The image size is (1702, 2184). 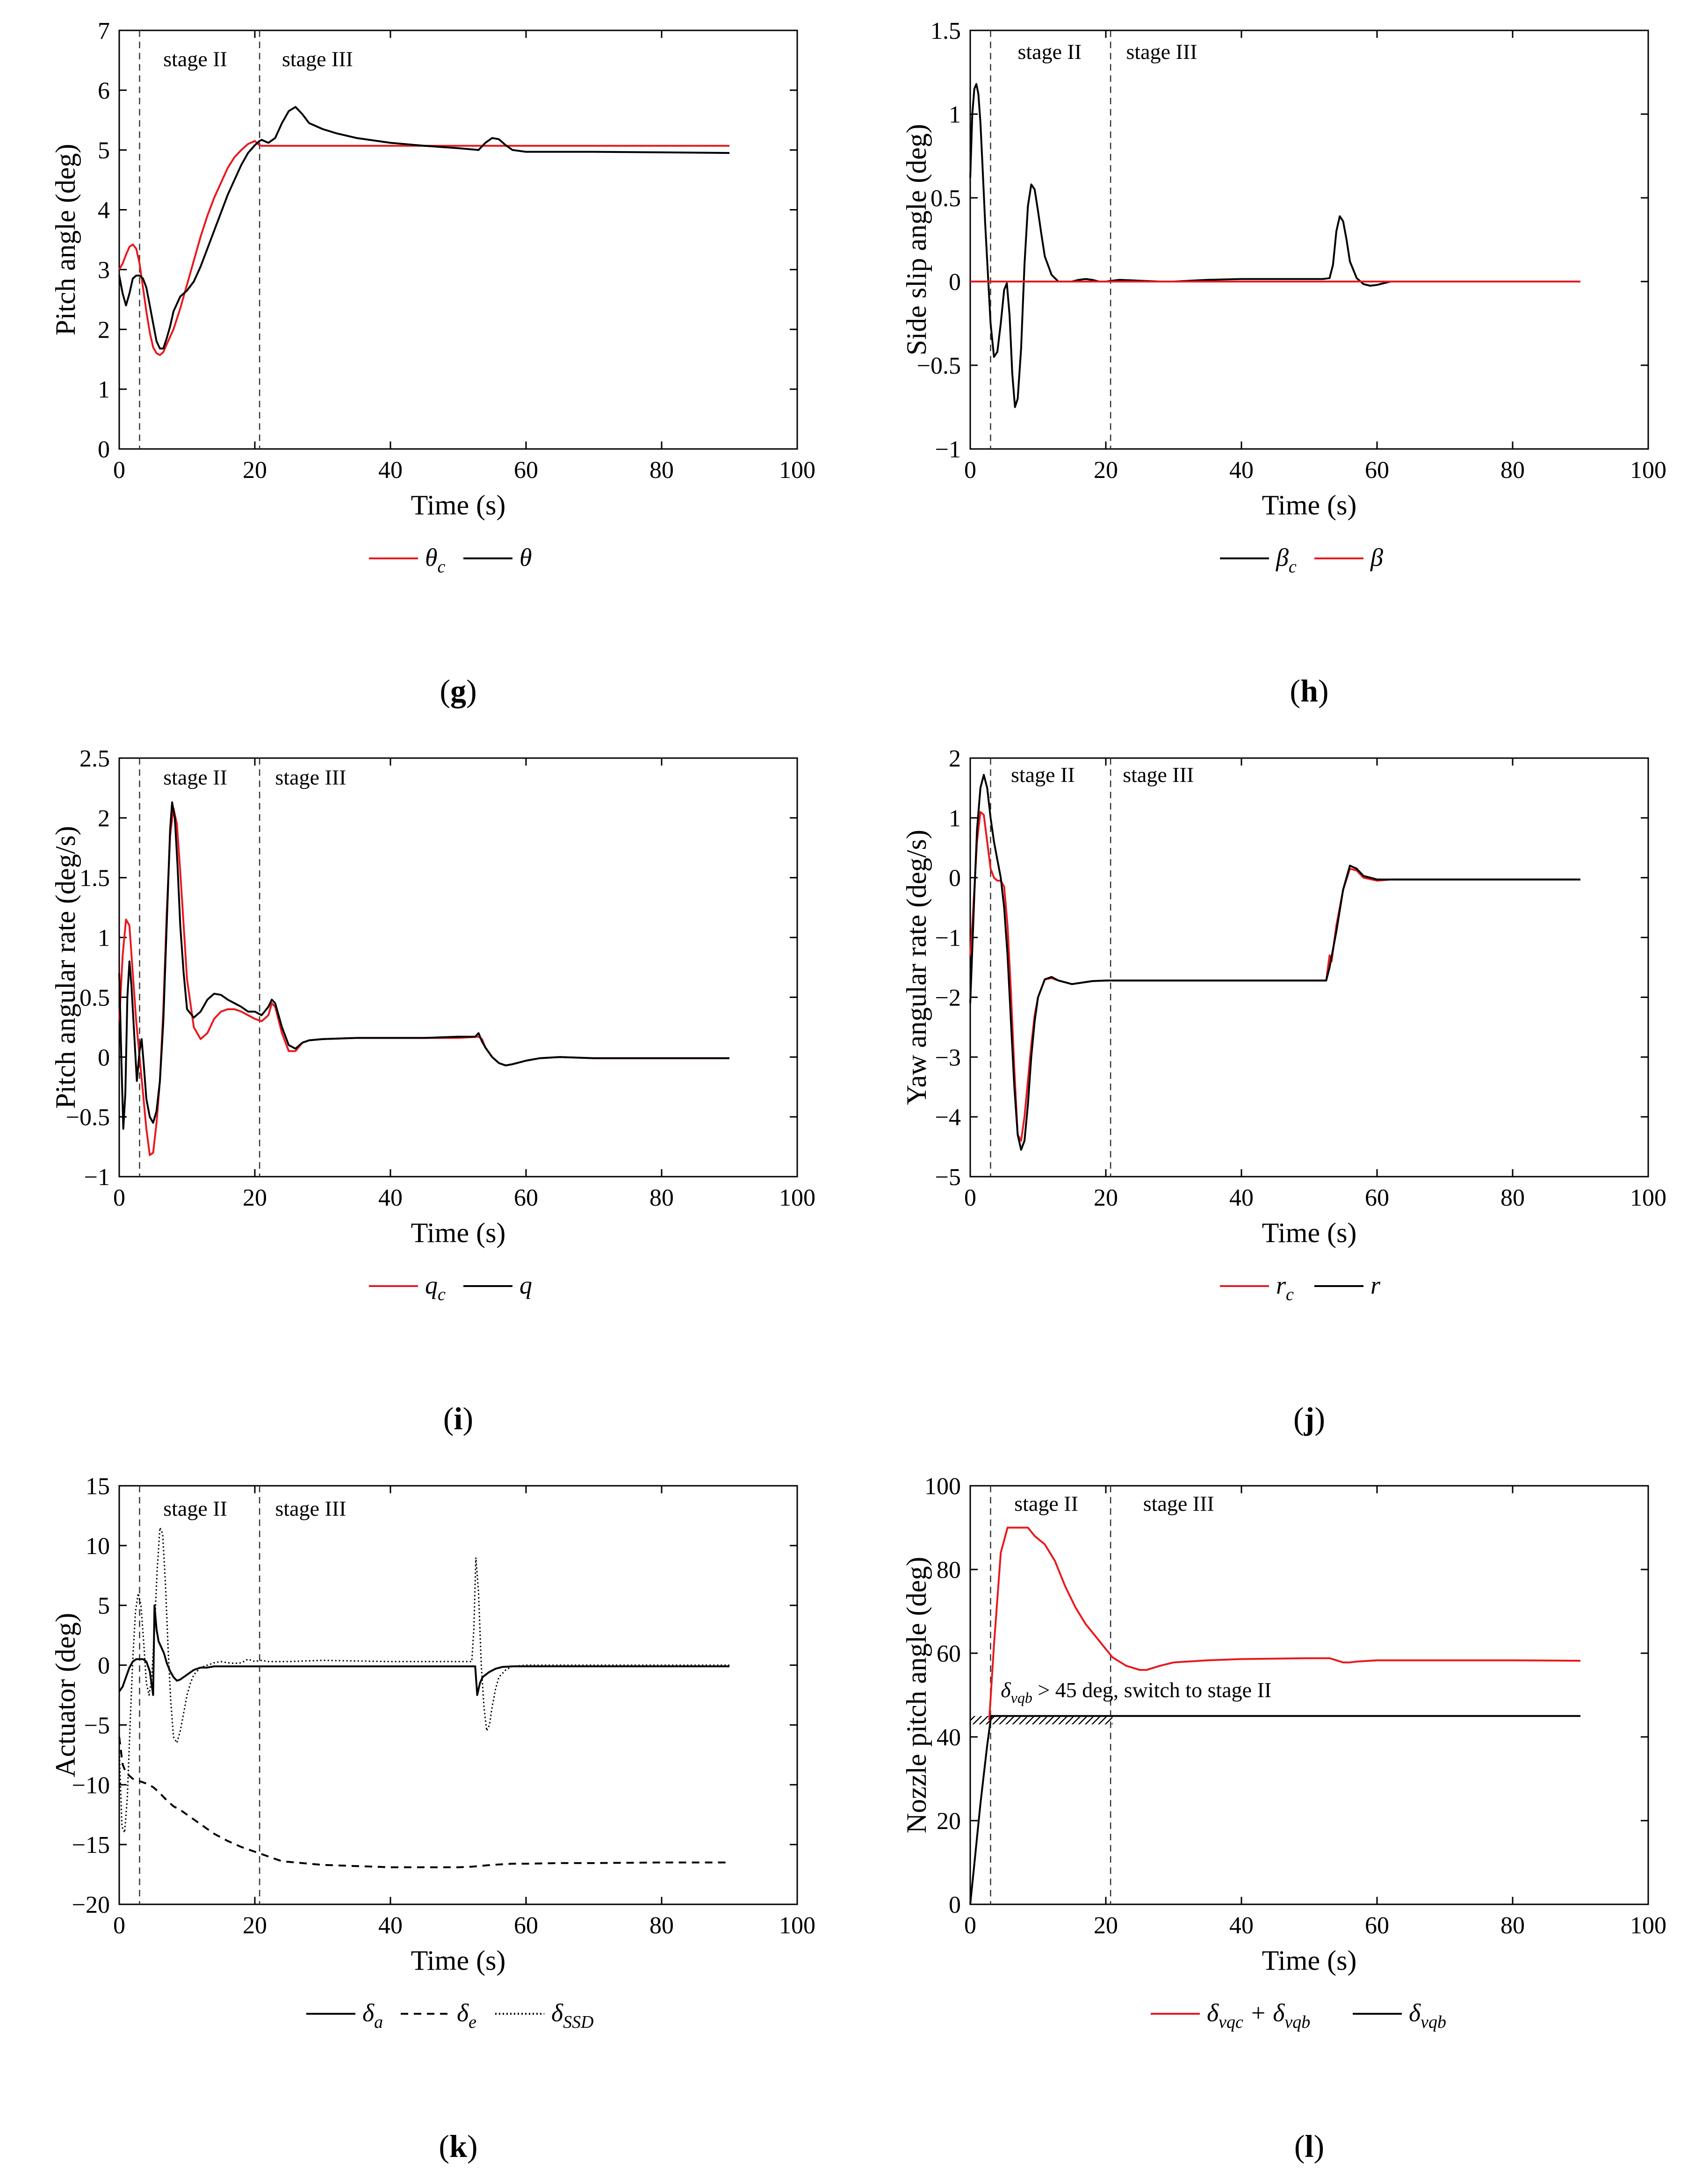 What do you see at coordinates (91, 1785) in the screenshot?
I see `y-tick-label: −10` at bounding box center [91, 1785].